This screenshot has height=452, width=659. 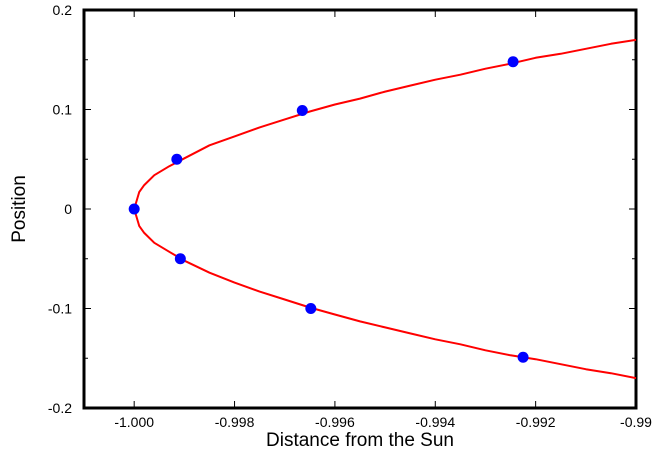 What do you see at coordinates (60, 408) in the screenshot?
I see `y-tick-label: -0.2` at bounding box center [60, 408].